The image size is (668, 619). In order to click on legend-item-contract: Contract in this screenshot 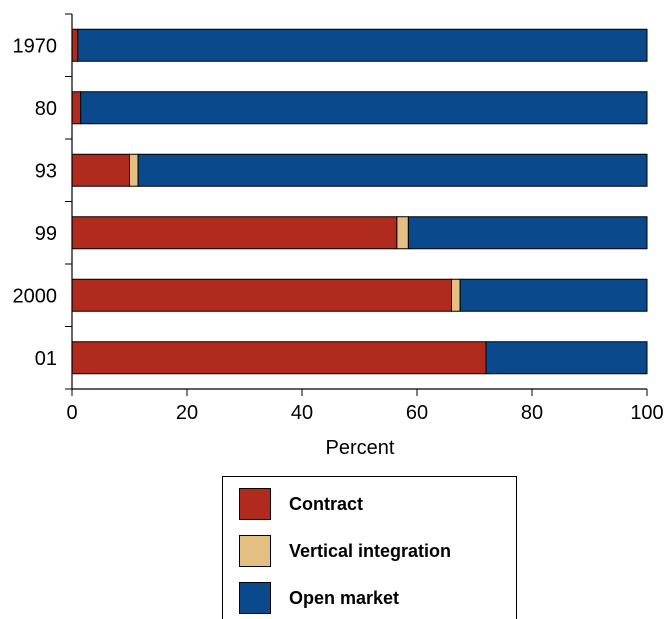, I will do `click(301, 504)`.